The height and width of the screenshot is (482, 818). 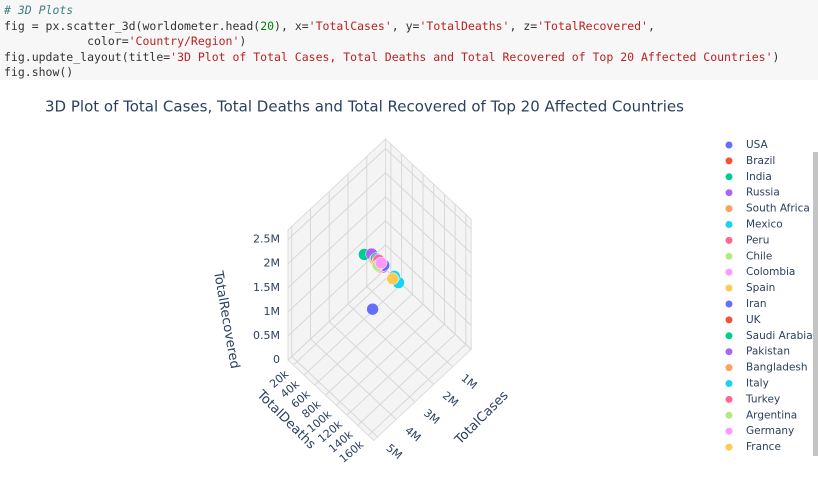 I want to click on code-line: fig.show(), so click(x=39, y=72).